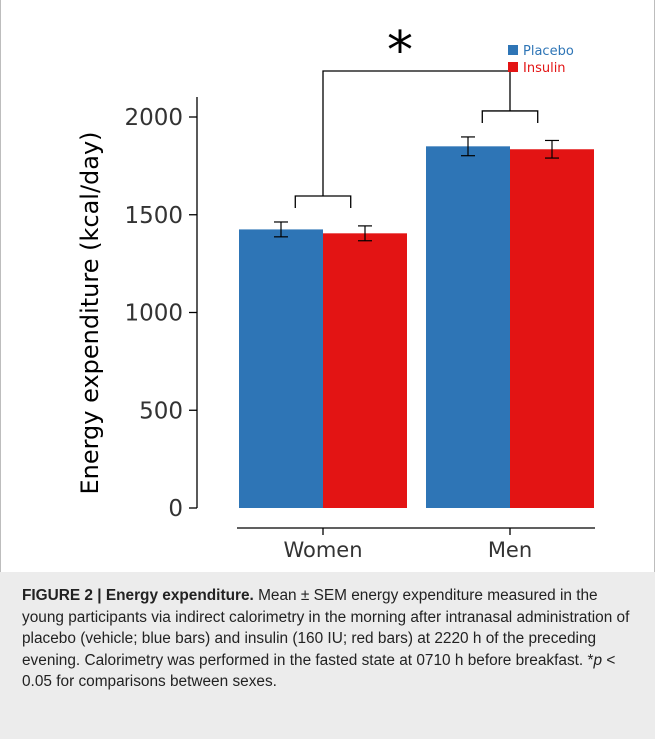 The height and width of the screenshot is (739, 655). Describe the element at coordinates (161, 411) in the screenshot. I see `y-tick-label: 500` at that location.